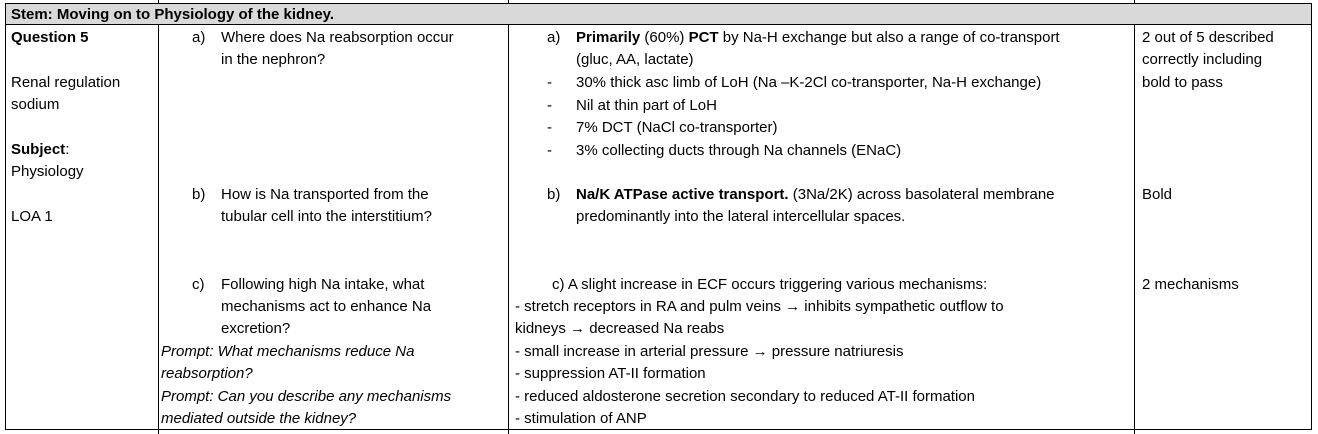 The height and width of the screenshot is (434, 1318). Describe the element at coordinates (1157, 194) in the screenshot. I see `marking-b: Bold` at that location.